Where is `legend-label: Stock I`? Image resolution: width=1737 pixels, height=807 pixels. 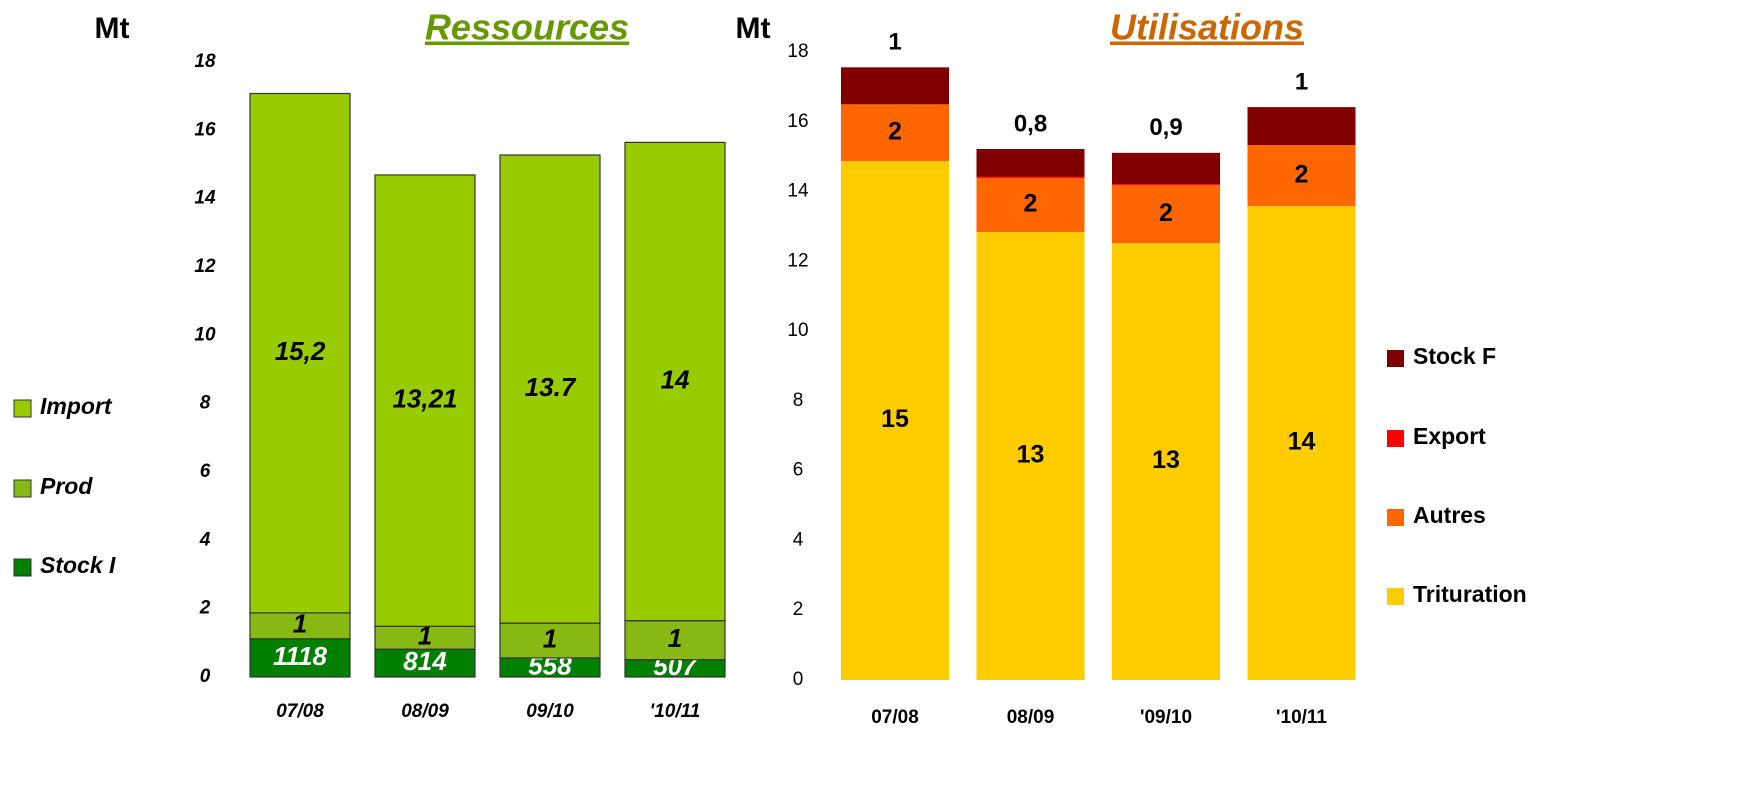 legend-label: Stock I is located at coordinates (78, 565).